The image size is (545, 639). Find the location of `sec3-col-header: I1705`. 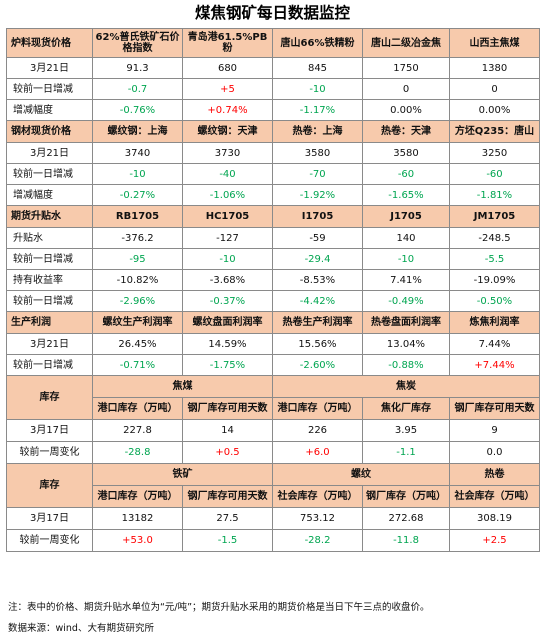

sec3-col-header: I1705 is located at coordinates (317, 216).